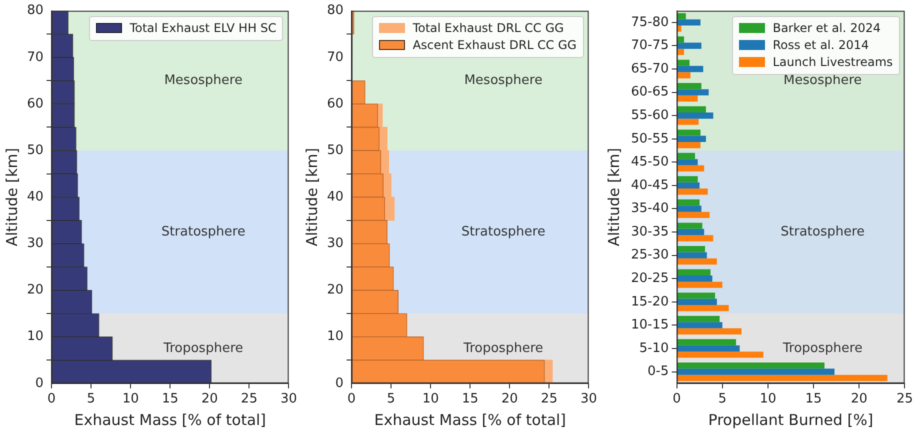  Describe the element at coordinates (649, 162) in the screenshot. I see `y-tick-label: 45-50` at that location.